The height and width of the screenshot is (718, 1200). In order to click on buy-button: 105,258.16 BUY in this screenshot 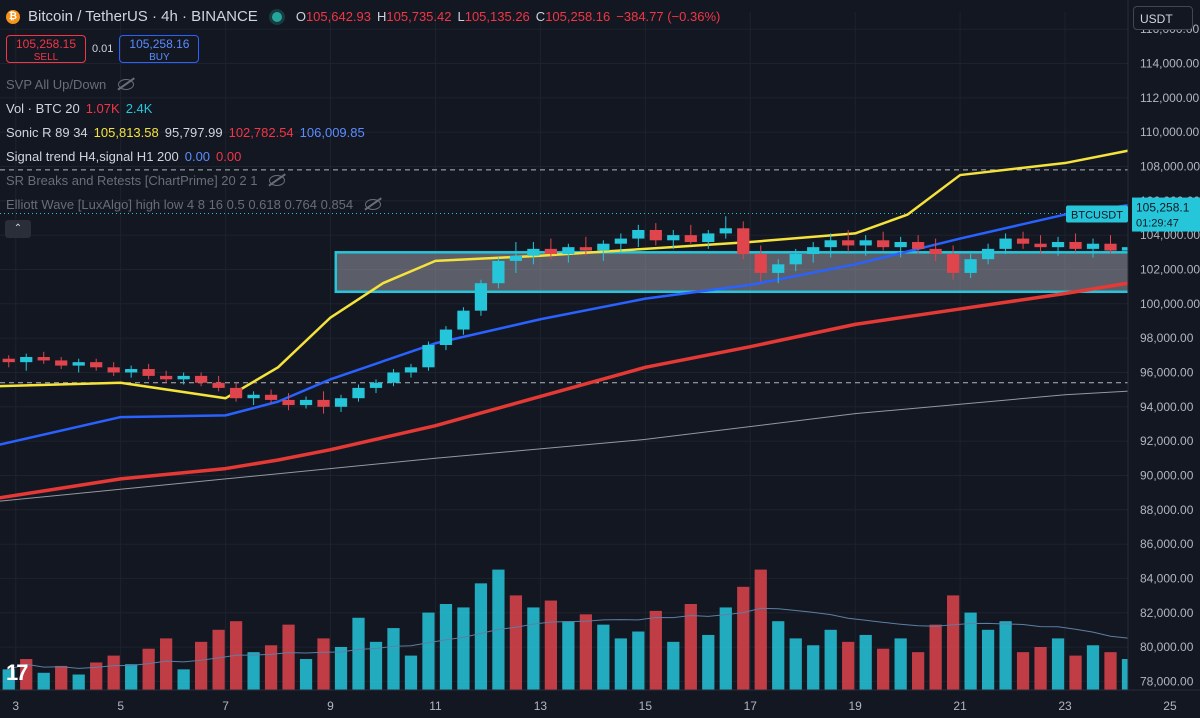, I will do `click(159, 49)`.